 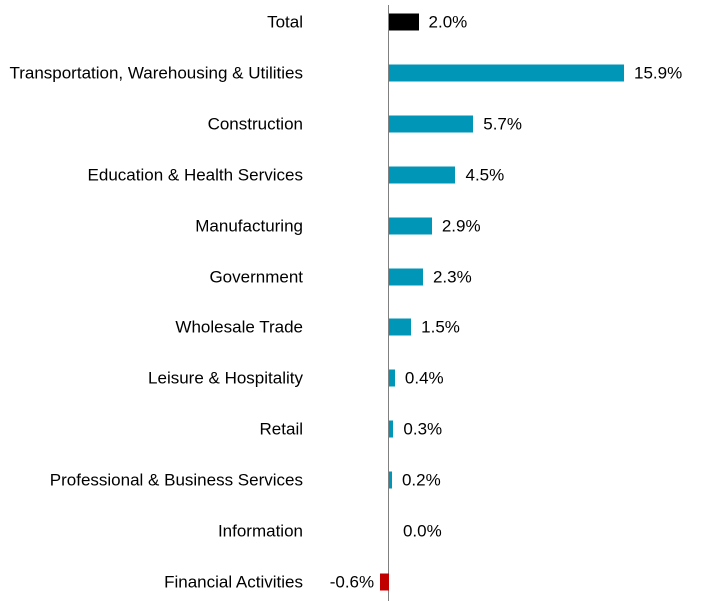 What do you see at coordinates (233, 582) in the screenshot?
I see `category-label: Financial Activities` at bounding box center [233, 582].